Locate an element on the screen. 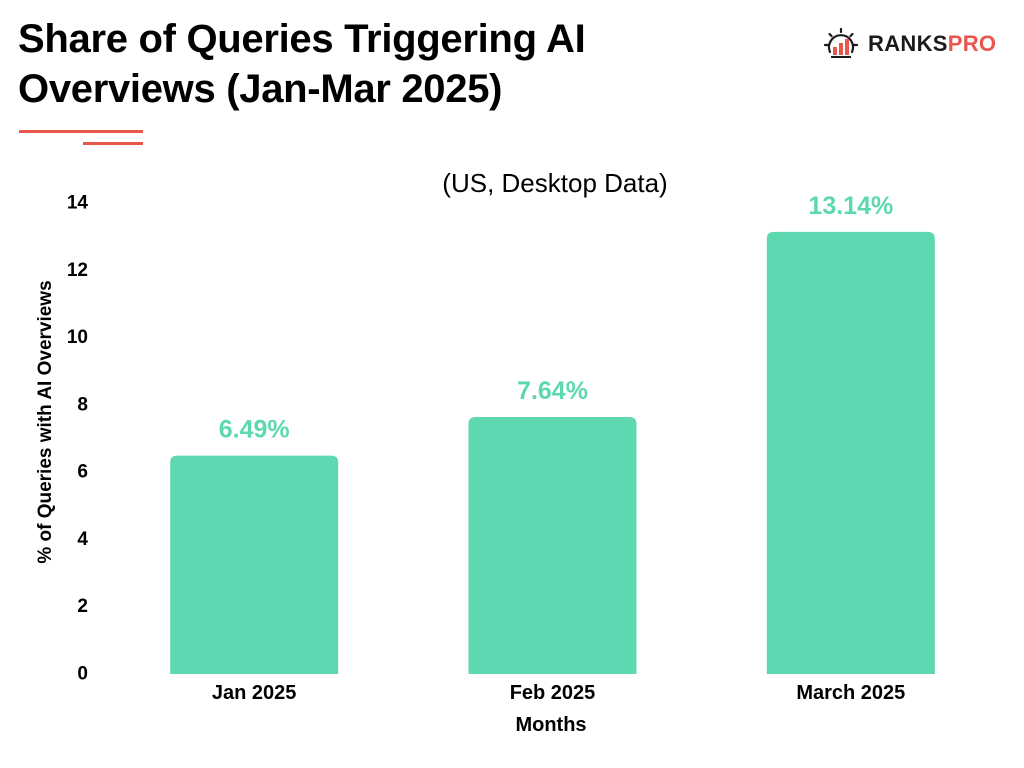 This screenshot has width=1024, height=768. x-tick-label: March 2025 is located at coordinates (850, 693).